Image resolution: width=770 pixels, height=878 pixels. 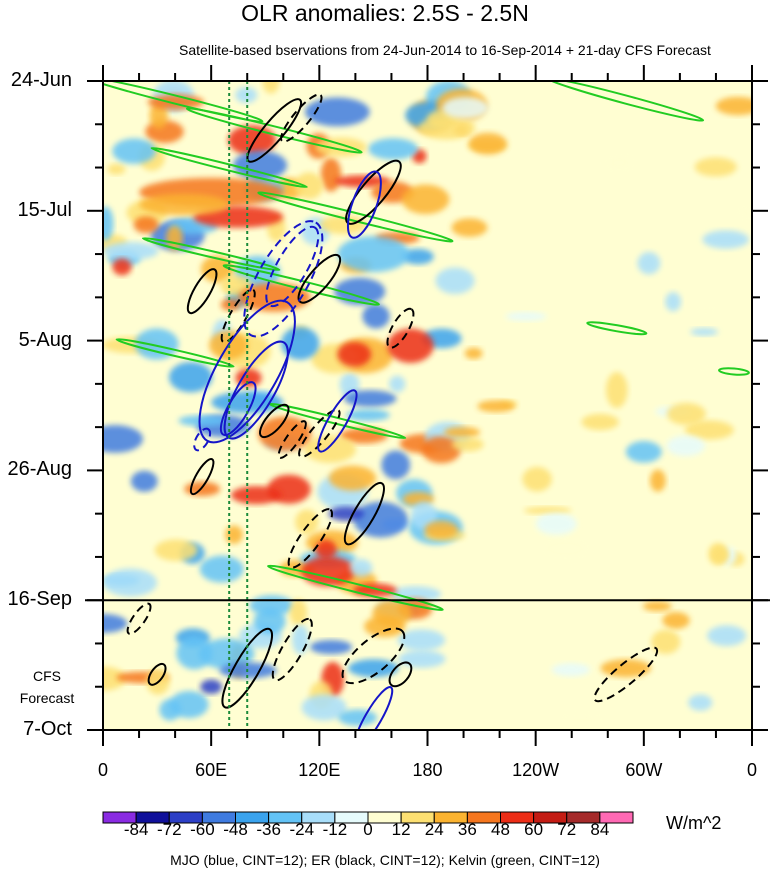 I want to click on y-tick-label: 15-Jul, so click(x=44, y=209).